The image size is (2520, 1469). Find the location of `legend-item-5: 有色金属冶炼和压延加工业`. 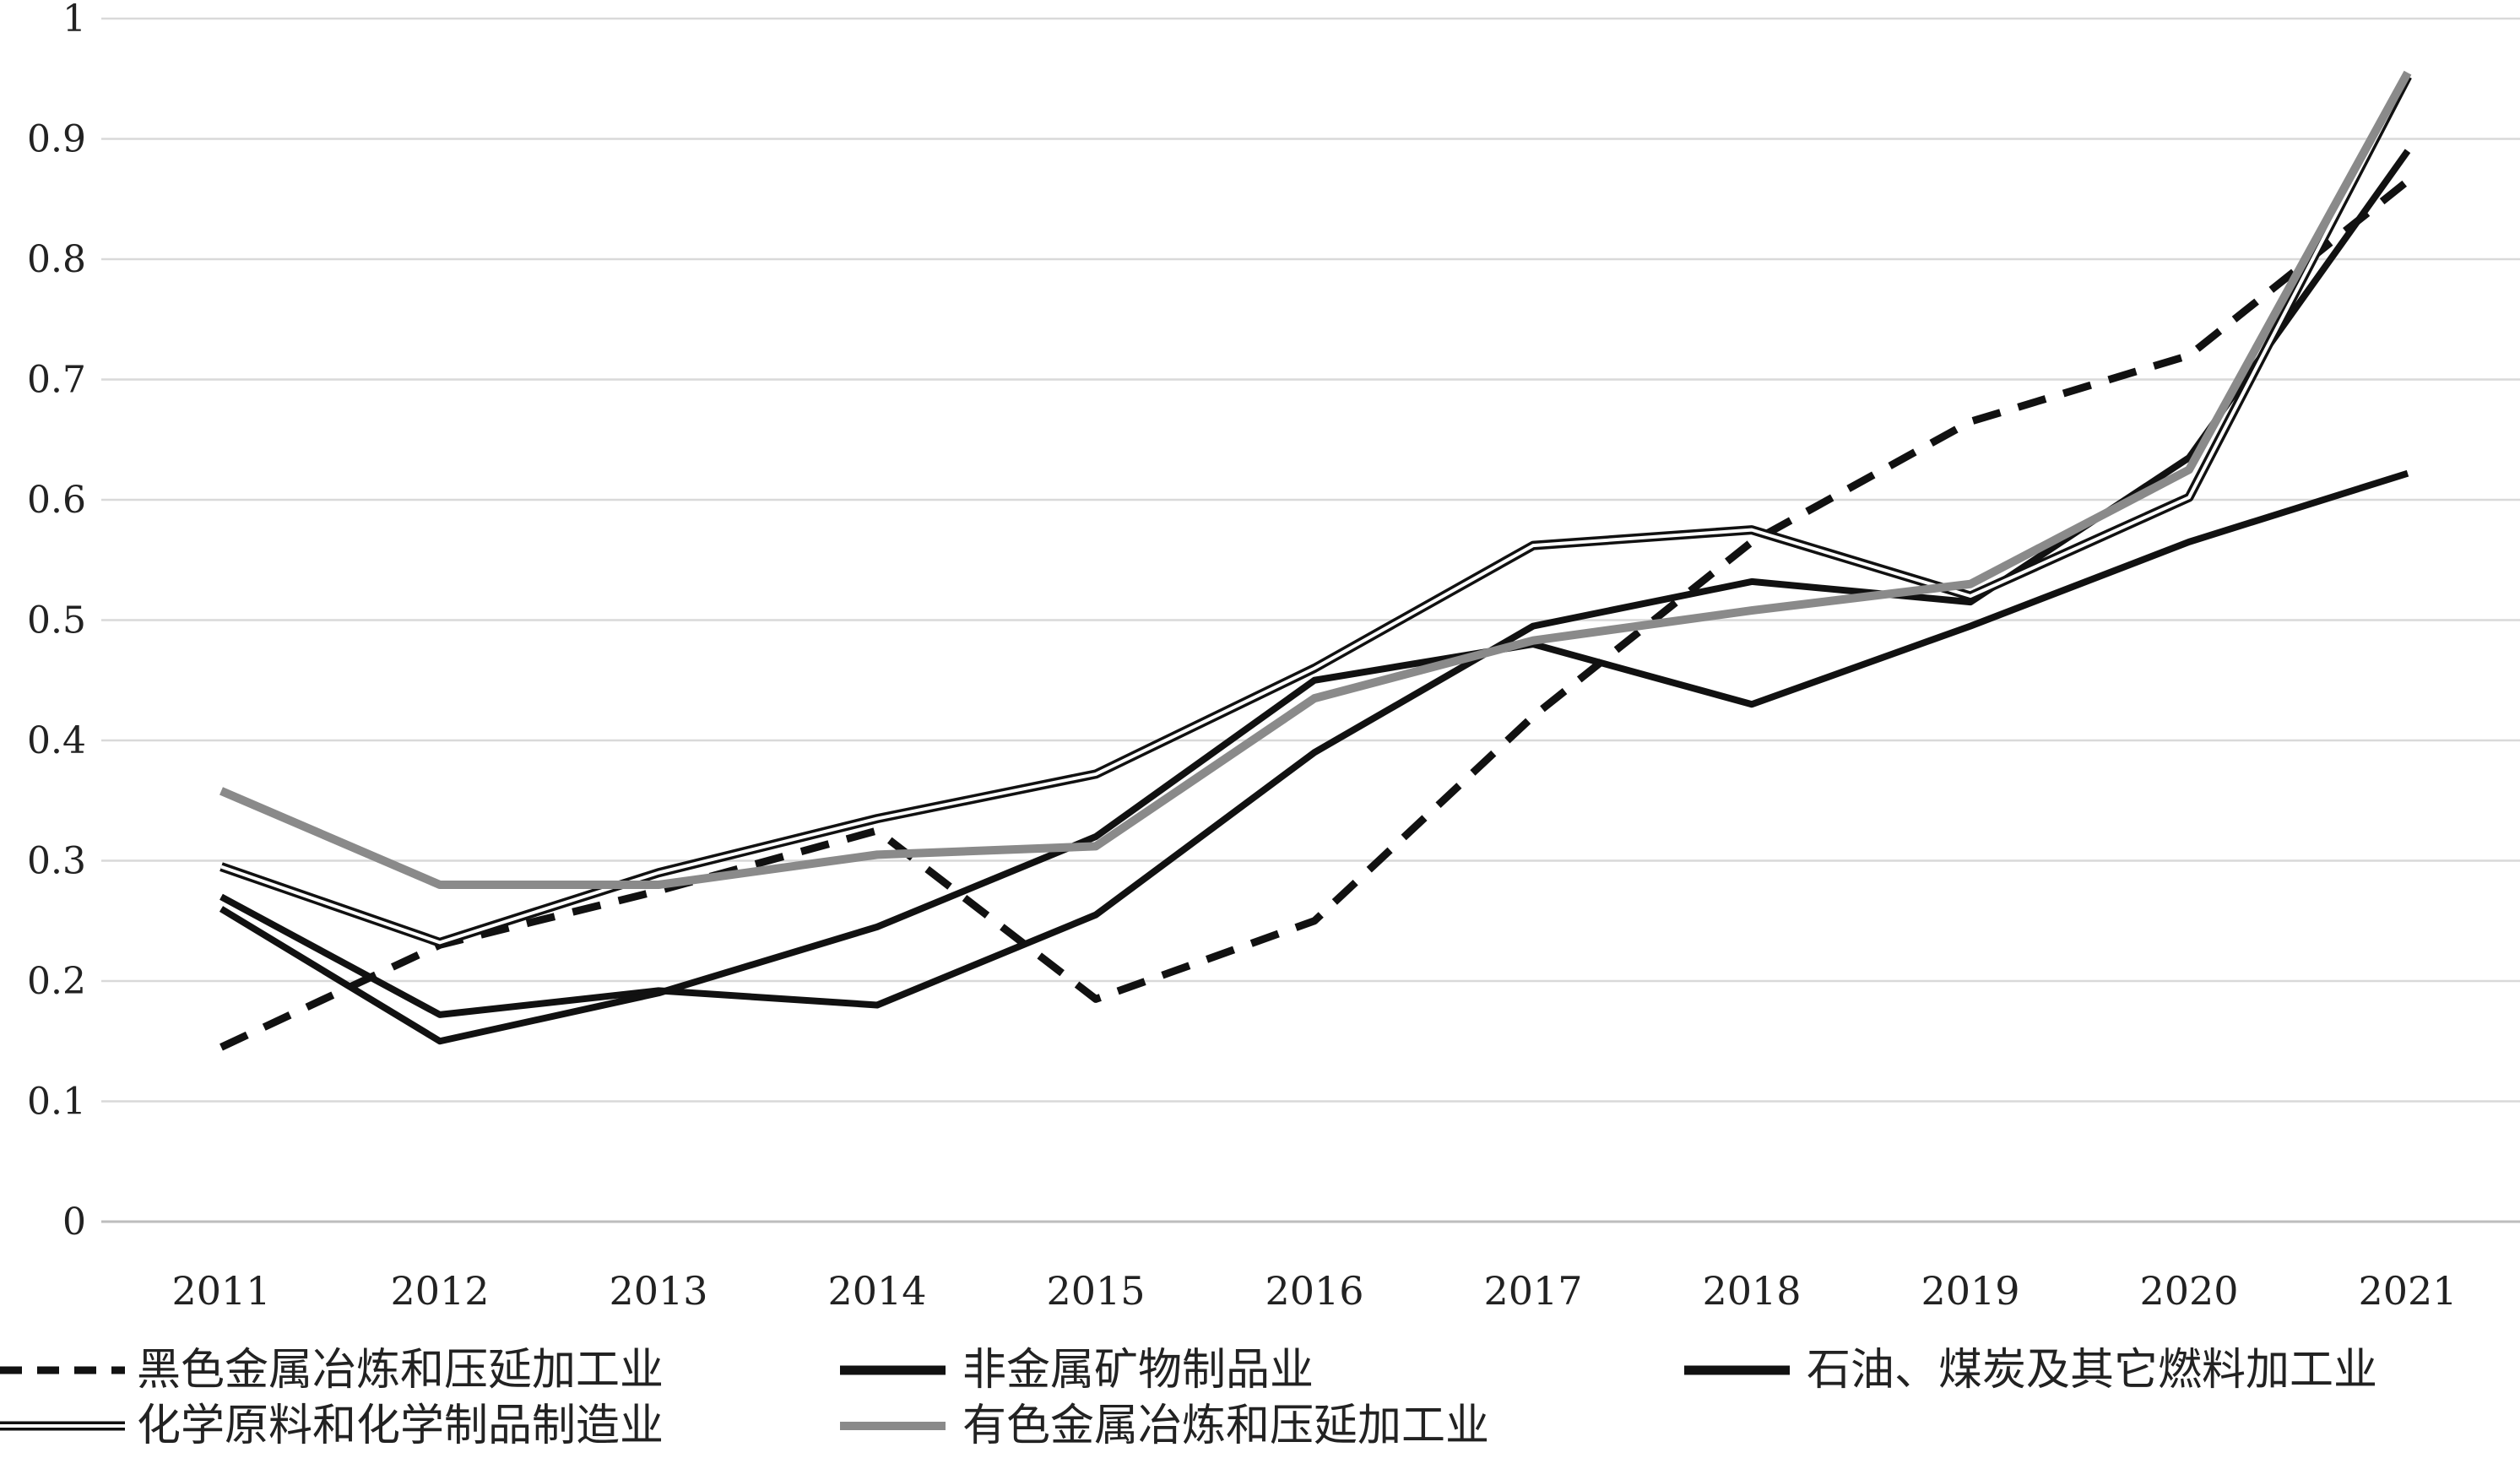

legend-item-5: 有色金属冶炼和压延加工业 is located at coordinates (1164, 1426).